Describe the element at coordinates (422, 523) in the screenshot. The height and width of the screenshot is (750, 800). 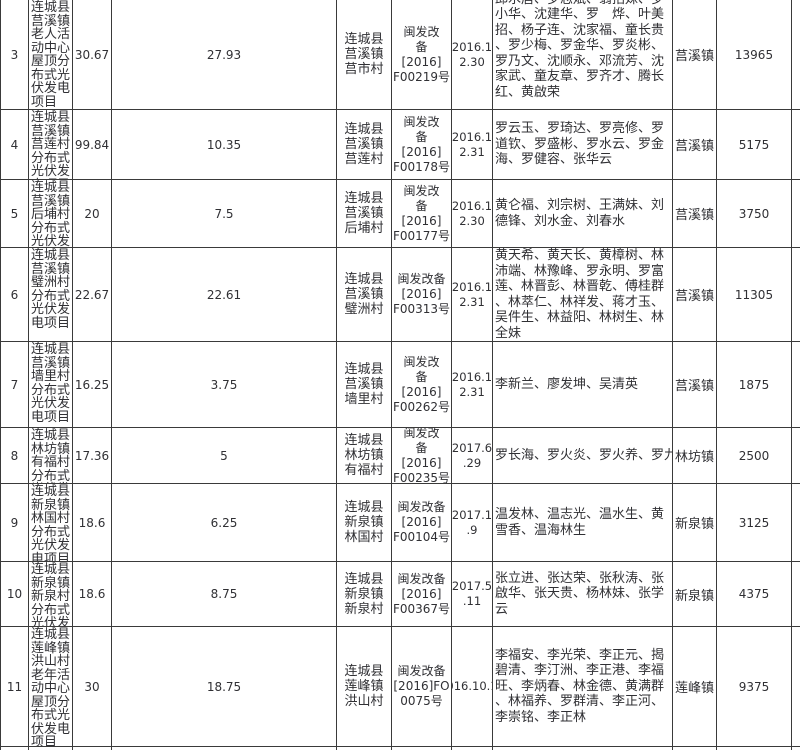
I see `approval-doc-cell: 闽发改备 [2016] F00104号` at that location.